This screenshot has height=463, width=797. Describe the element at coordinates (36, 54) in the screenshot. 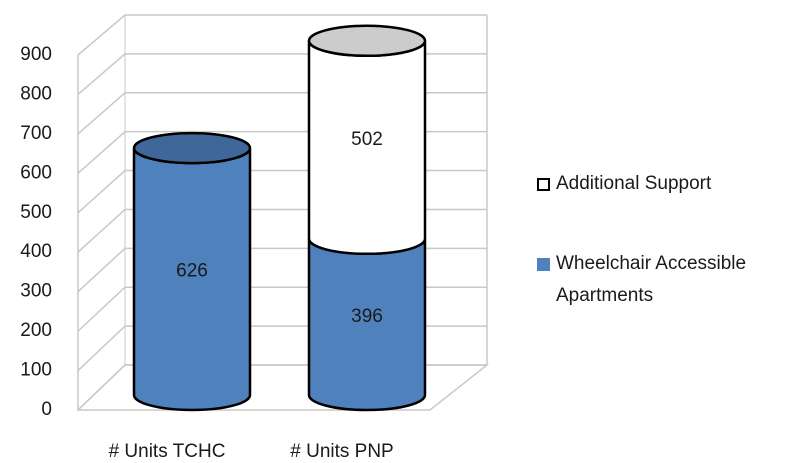

I see `y-tick-label: 900` at that location.